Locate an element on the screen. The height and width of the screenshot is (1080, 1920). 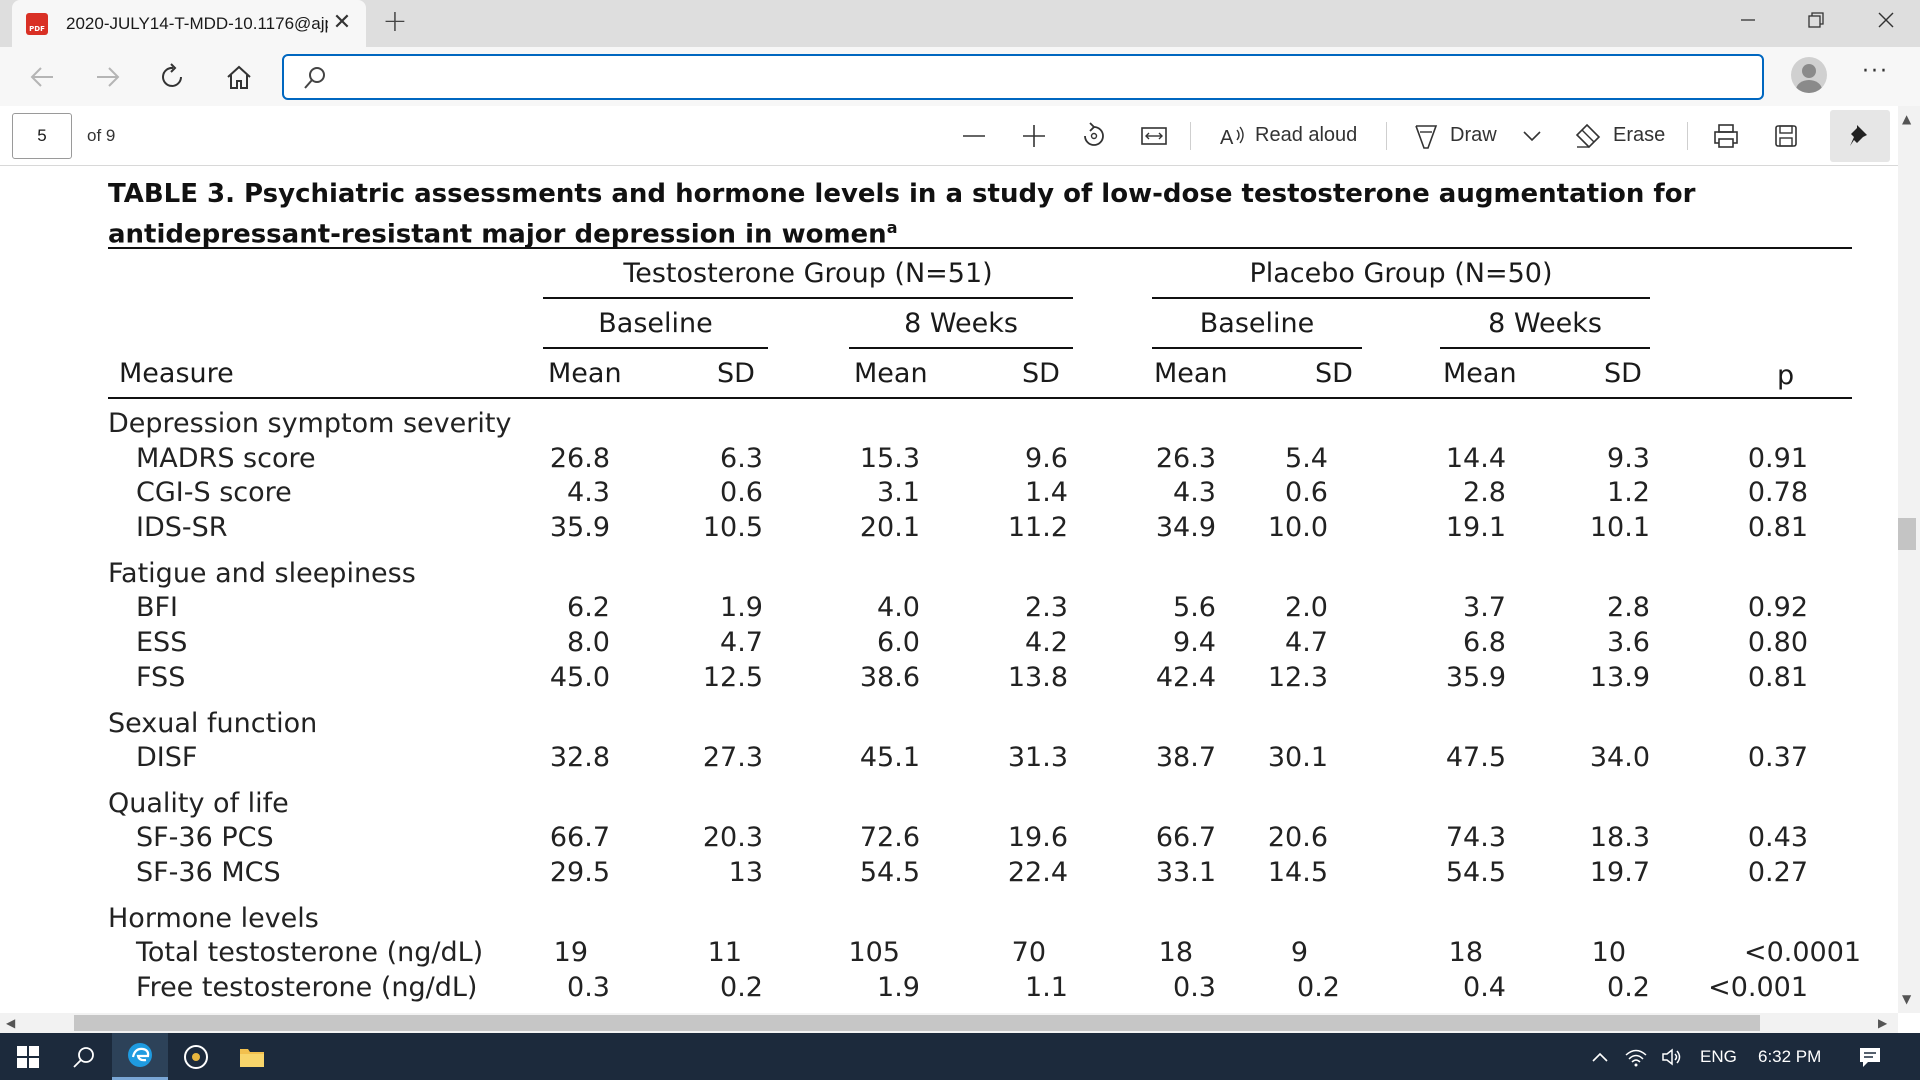
save-button is located at coordinates (1786, 136).